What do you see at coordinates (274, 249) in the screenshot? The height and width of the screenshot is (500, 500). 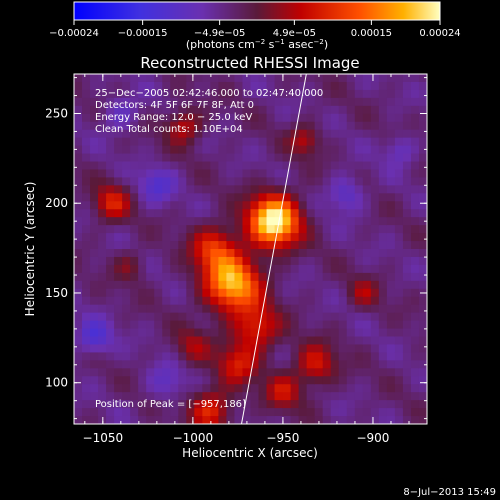 I see `solar-limb-line` at bounding box center [274, 249].